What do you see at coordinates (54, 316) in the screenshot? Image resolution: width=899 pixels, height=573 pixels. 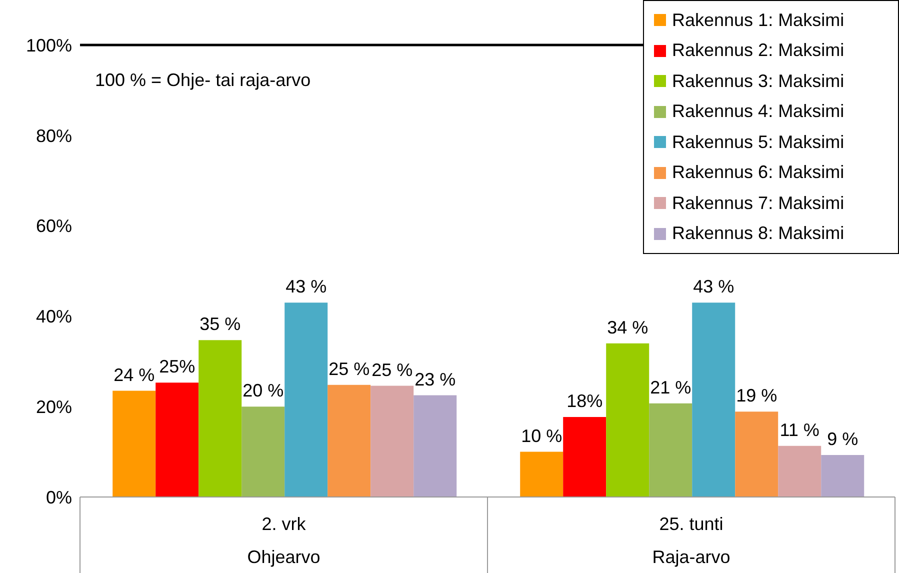 I see `y-tick-label: 40%` at bounding box center [54, 316].